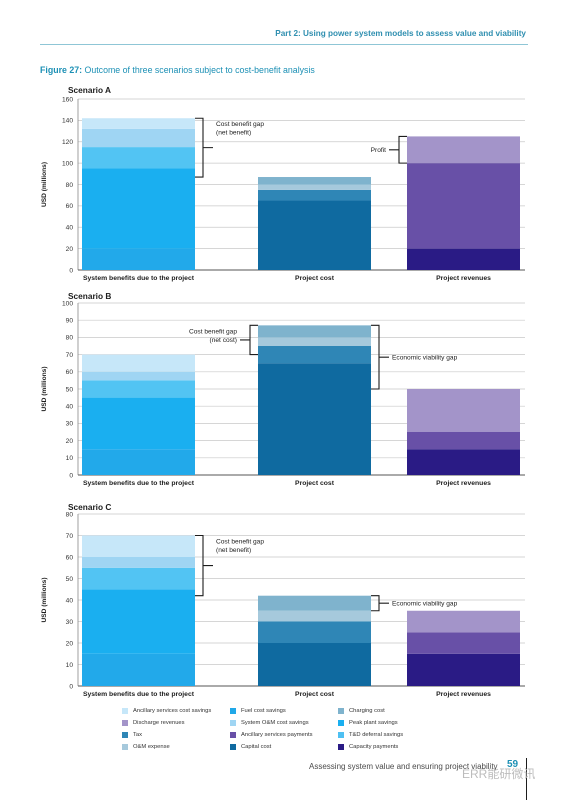  I want to click on legend-item: Capacity payments, so click(393, 747).